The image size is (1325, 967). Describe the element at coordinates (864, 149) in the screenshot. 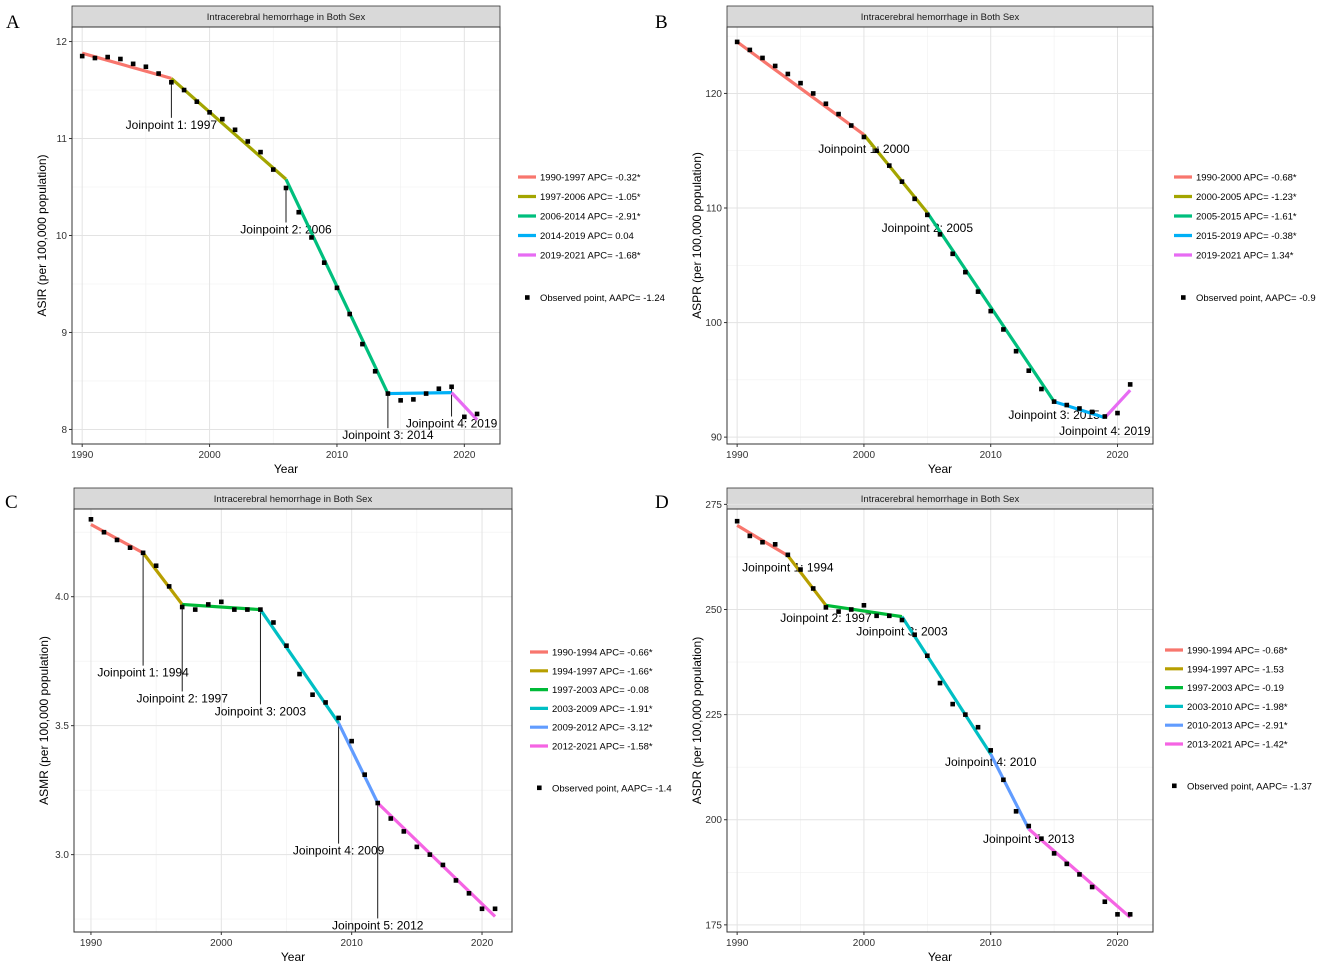

I see `joinpoint-label: Joinpoint 1: 2000` at that location.